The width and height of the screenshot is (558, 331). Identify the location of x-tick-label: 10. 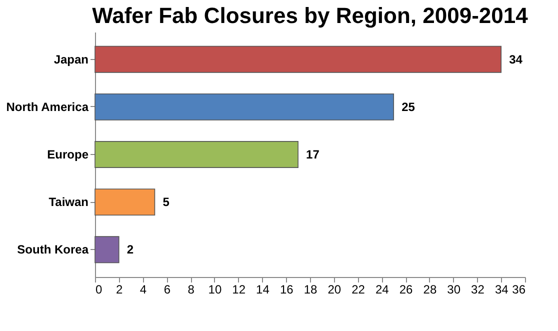
(215, 289).